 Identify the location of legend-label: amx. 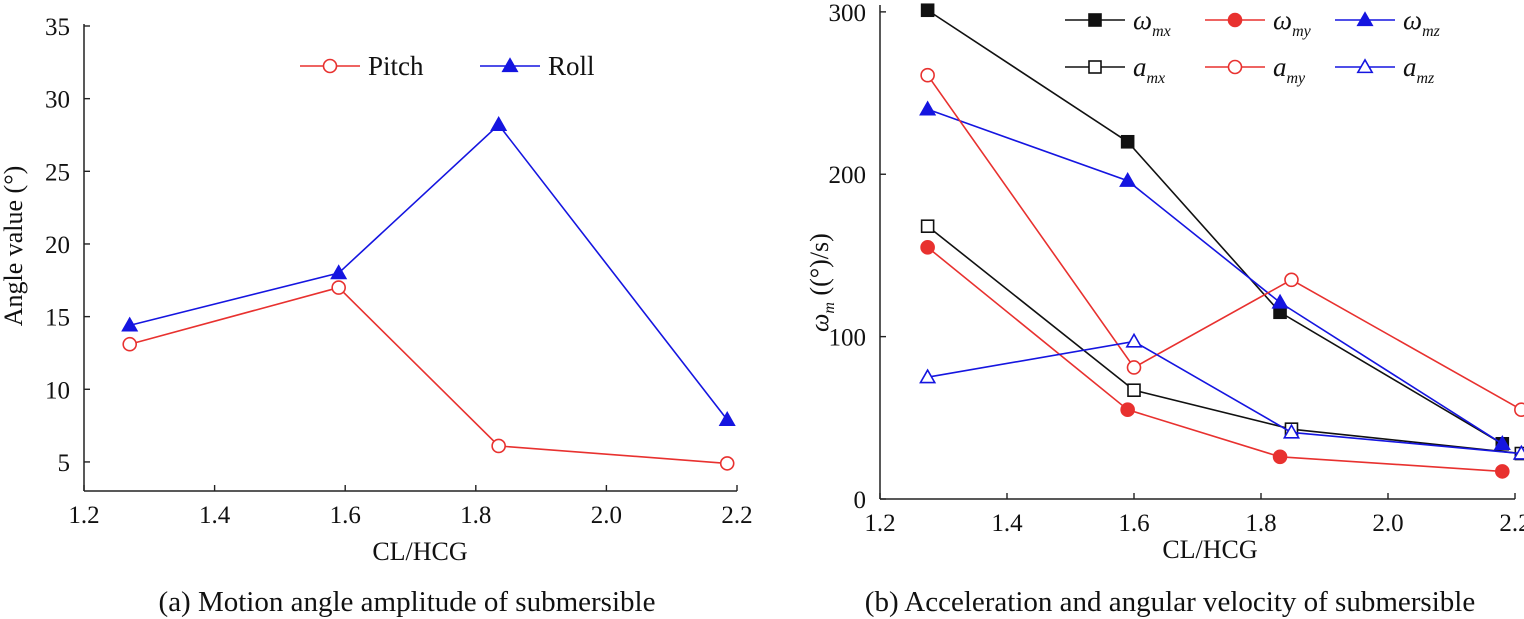
(1149, 69).